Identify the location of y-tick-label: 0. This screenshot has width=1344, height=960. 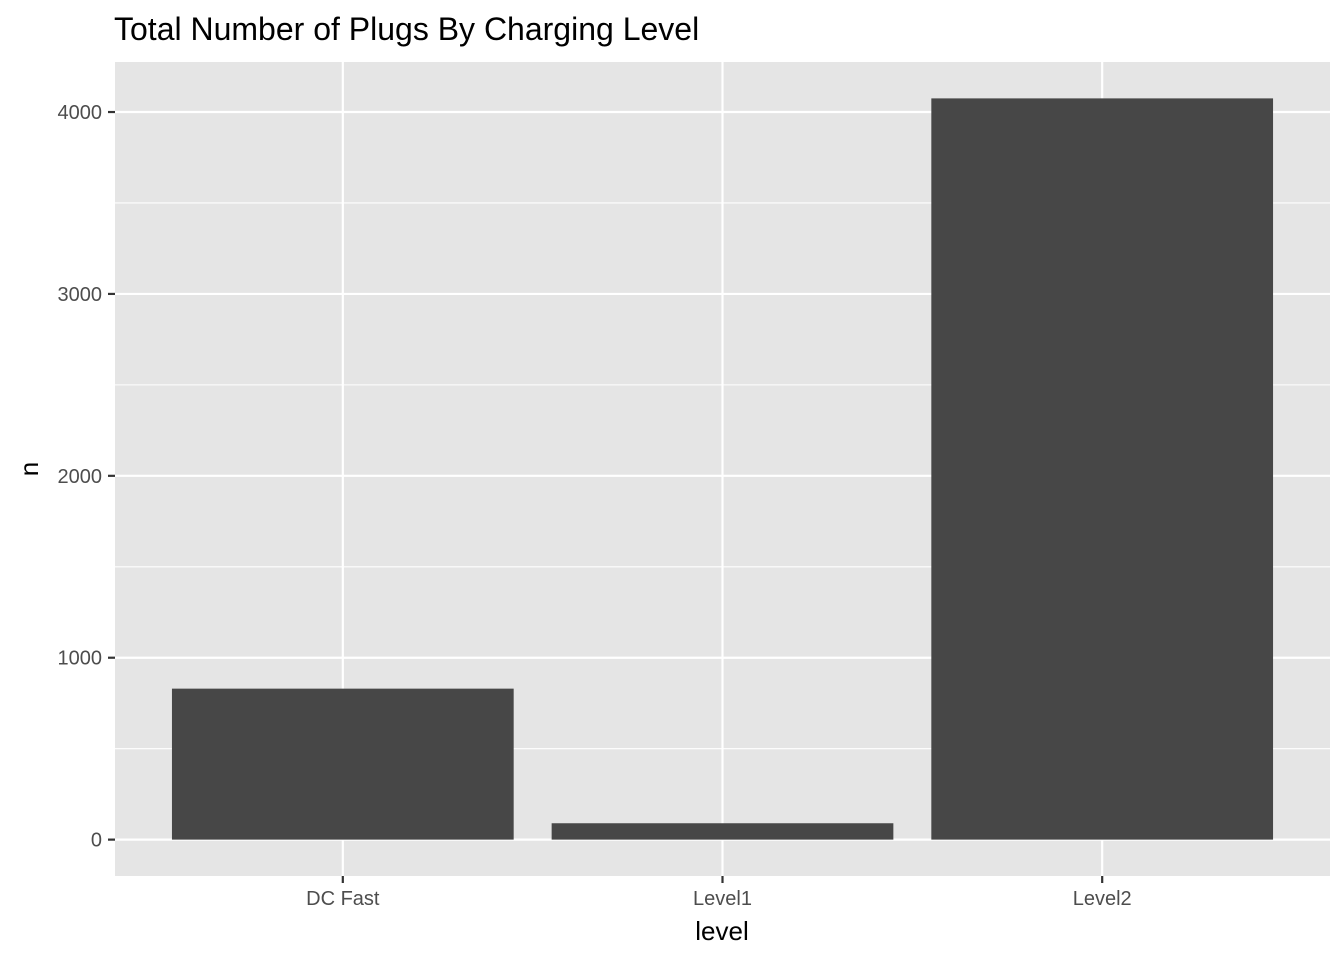
(96, 841).